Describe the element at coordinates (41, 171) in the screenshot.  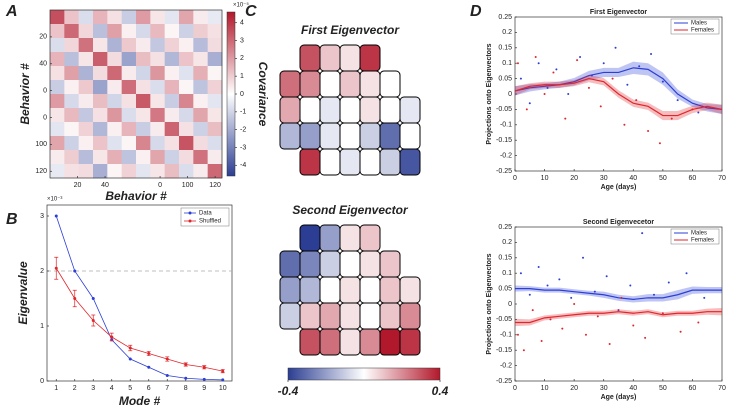
I see `y-tick-label: 120` at that location.